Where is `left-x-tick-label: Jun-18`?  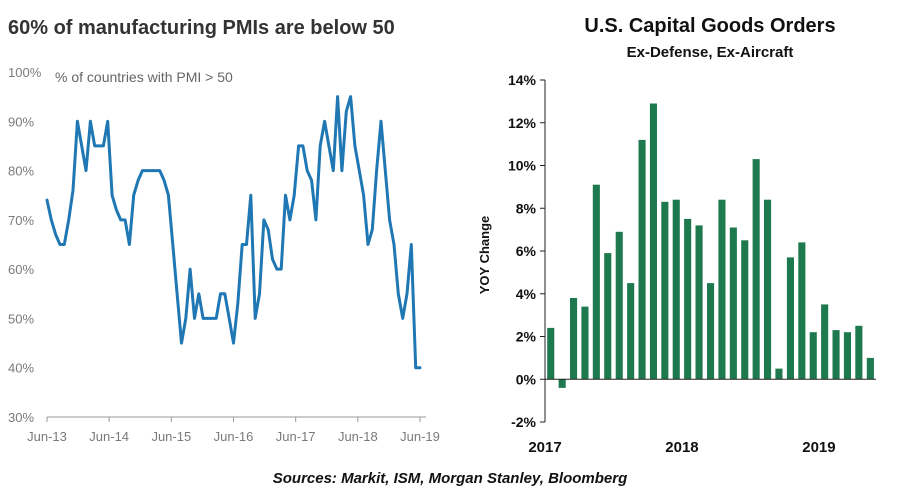 left-x-tick-label: Jun-18 is located at coordinates (358, 436).